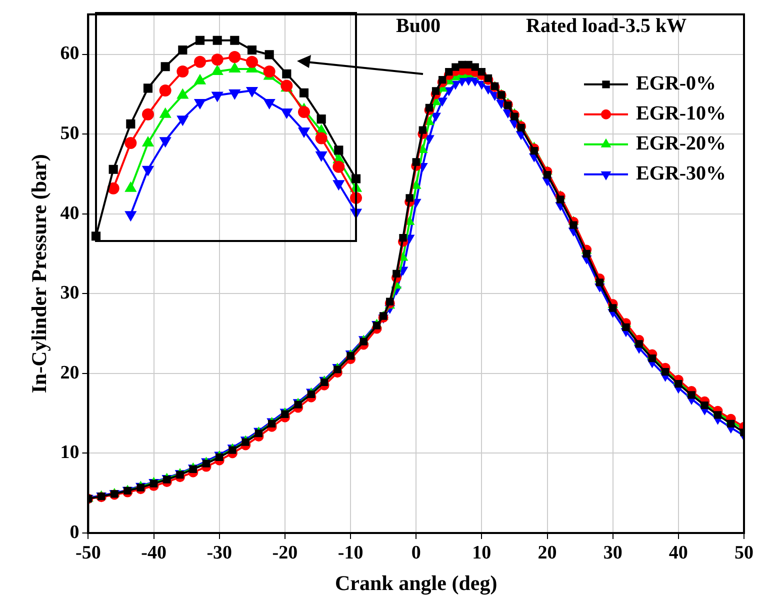 This screenshot has height=601, width=758. I want to click on legend-label: EGR-0%, so click(676, 83).